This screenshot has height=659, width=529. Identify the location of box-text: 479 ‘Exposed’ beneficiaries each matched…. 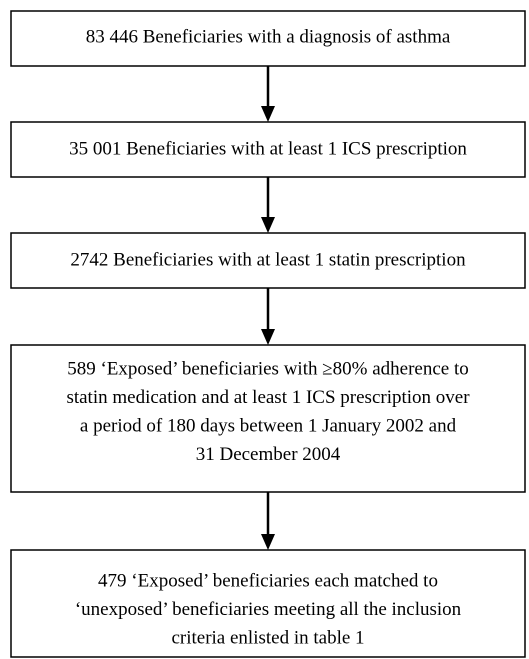
(268, 580).